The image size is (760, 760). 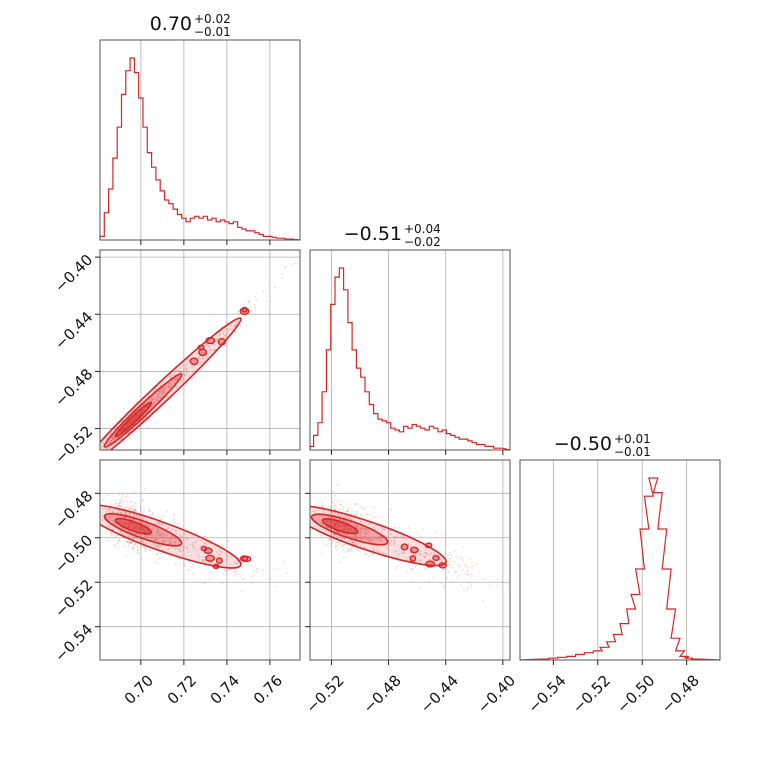 I want to click on y-tick-label: −0.54, so click(x=73, y=642).